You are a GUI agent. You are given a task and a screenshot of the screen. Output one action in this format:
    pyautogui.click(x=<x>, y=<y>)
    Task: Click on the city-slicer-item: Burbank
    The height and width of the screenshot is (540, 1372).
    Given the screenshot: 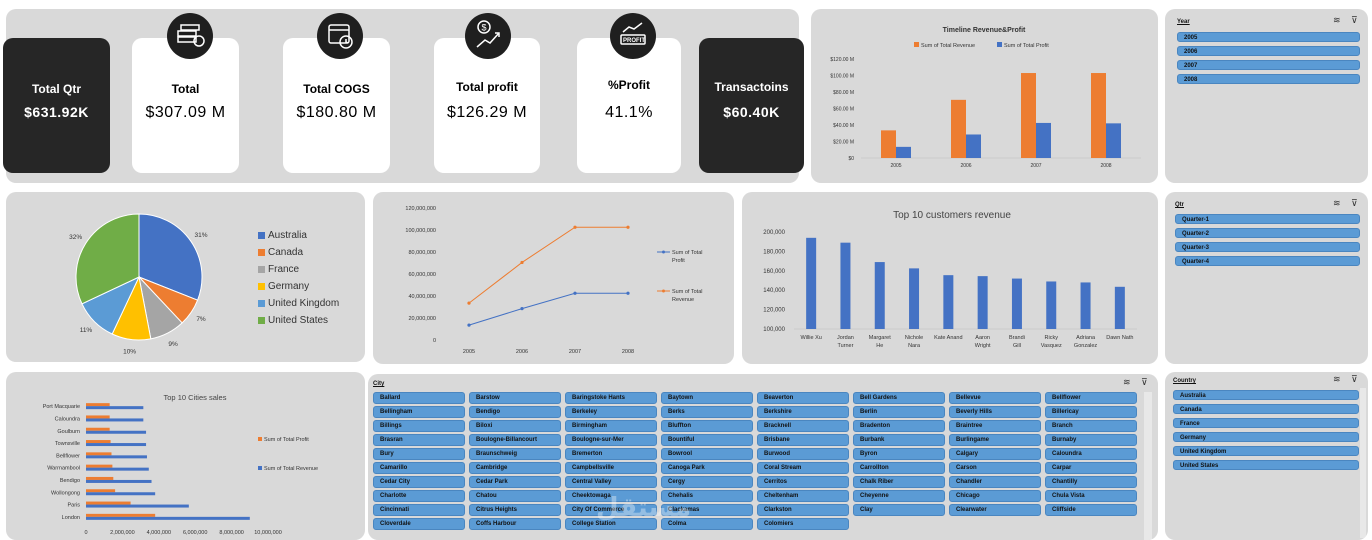 What is the action you would take?
    pyautogui.click(x=899, y=440)
    